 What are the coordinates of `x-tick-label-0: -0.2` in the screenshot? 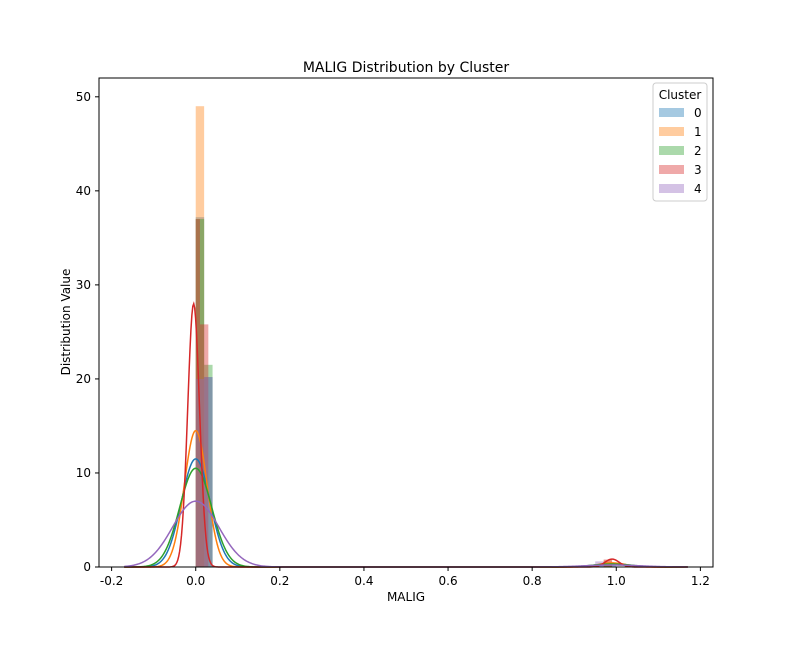 It's located at (111, 581).